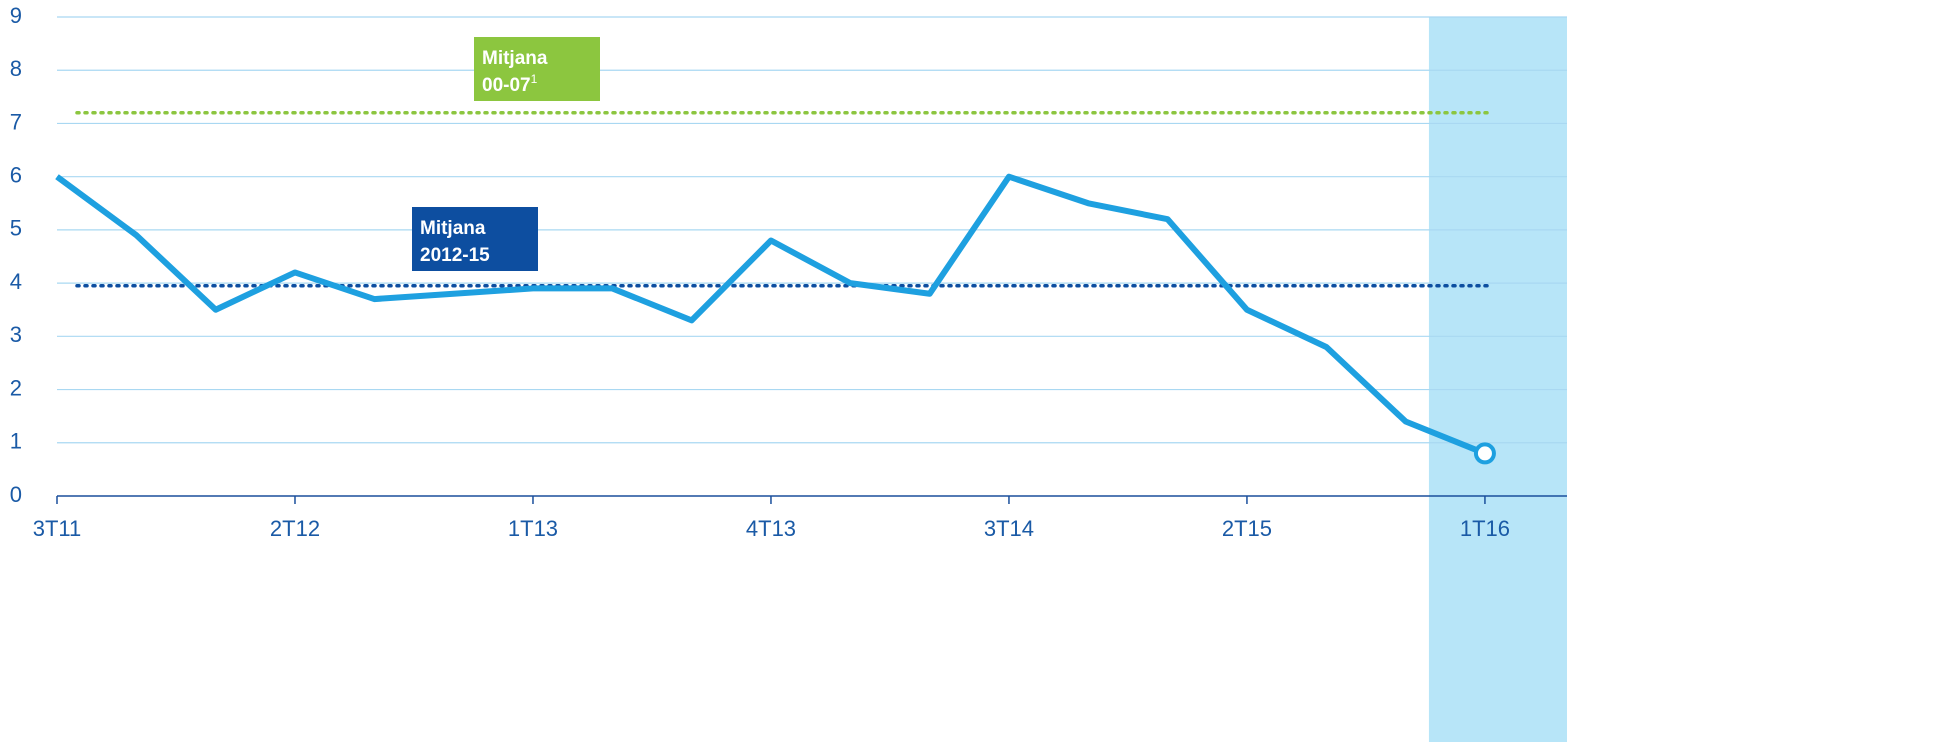 This screenshot has height=742, width=1941. I want to click on reference-label-line: 2012-15, so click(455, 255).